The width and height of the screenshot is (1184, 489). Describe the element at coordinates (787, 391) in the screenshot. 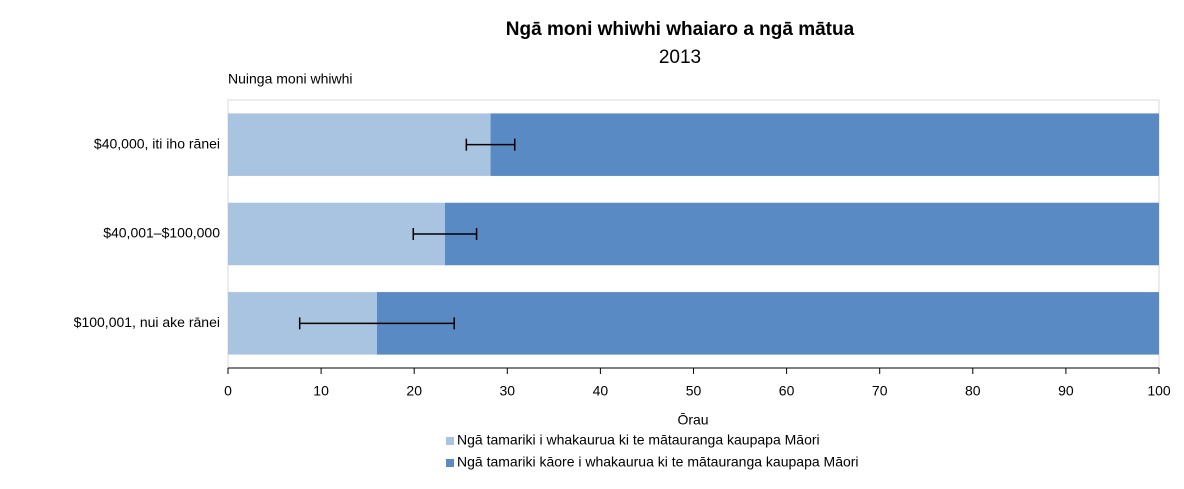

I see `x-tick-label: 60` at that location.